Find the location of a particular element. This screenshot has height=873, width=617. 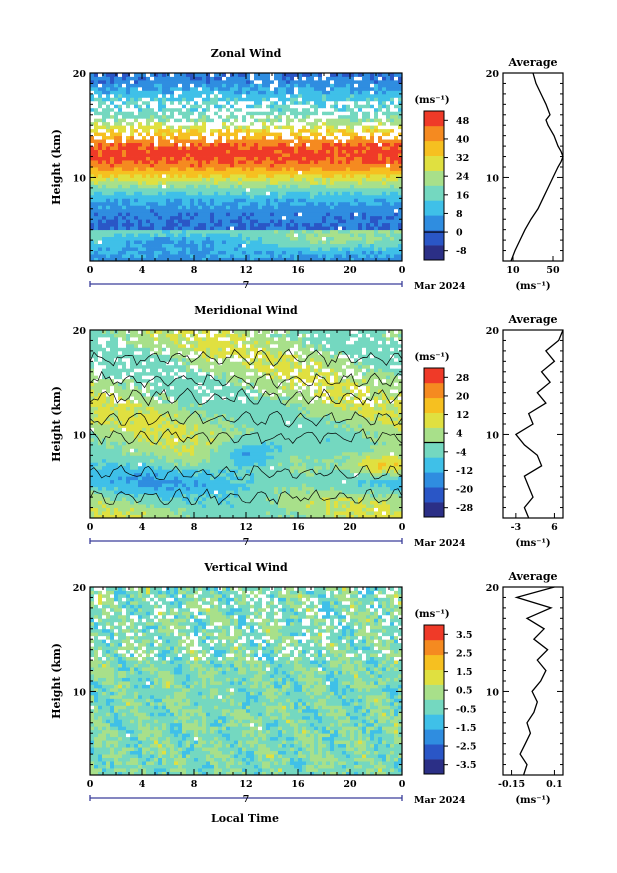

colorbar-tick-label: -8 is located at coordinates (461, 251).